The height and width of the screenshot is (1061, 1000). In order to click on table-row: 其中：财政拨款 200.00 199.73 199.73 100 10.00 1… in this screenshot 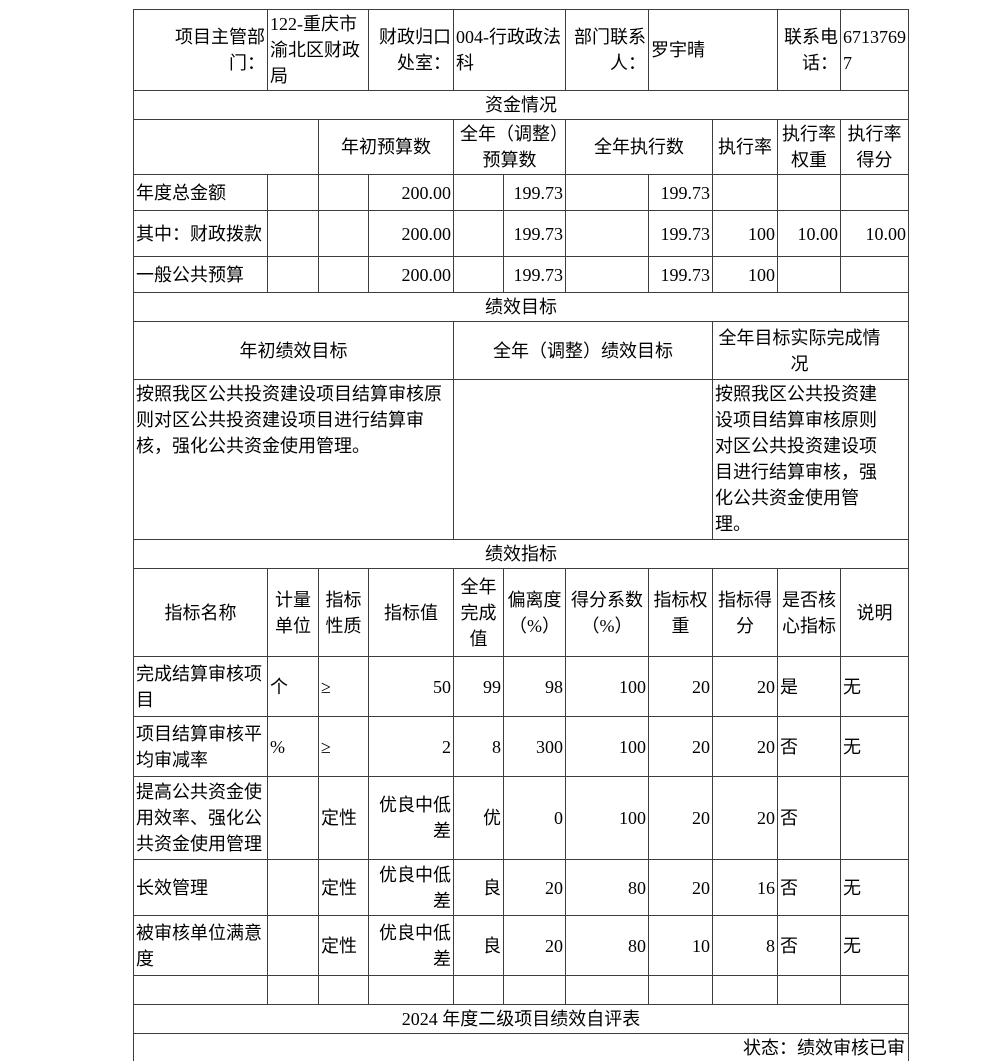, I will do `click(521, 233)`.